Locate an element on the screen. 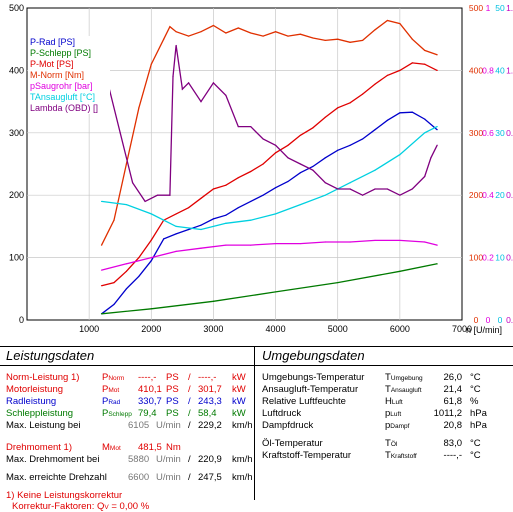 This screenshot has width=513, height=512. right-axis-tick-label: 100 is located at coordinates (476, 258).